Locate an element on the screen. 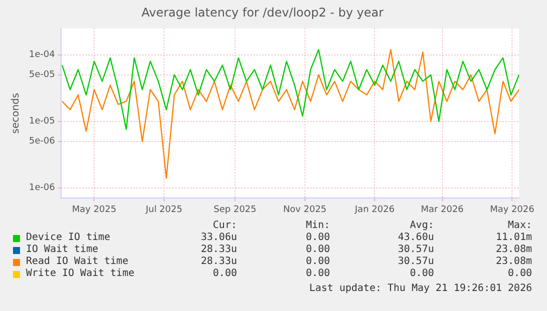  y-axis-title: seconds is located at coordinates (16, 113).